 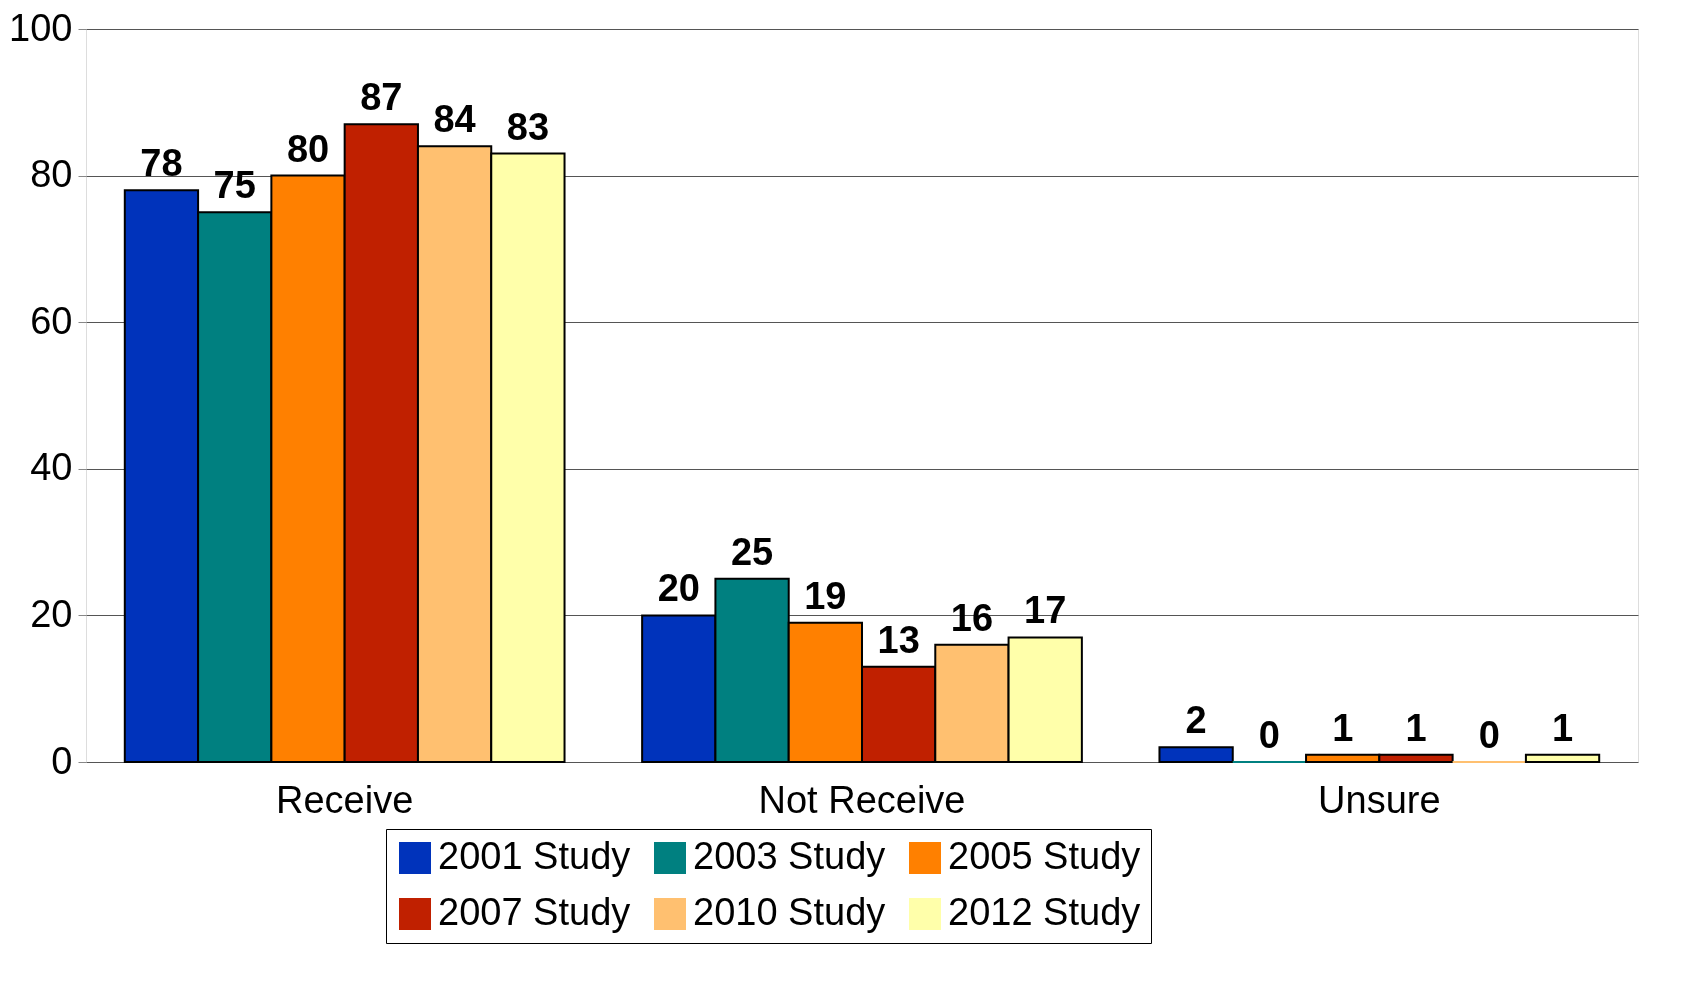 I want to click on x-tick-label: Receive, so click(x=345, y=799).